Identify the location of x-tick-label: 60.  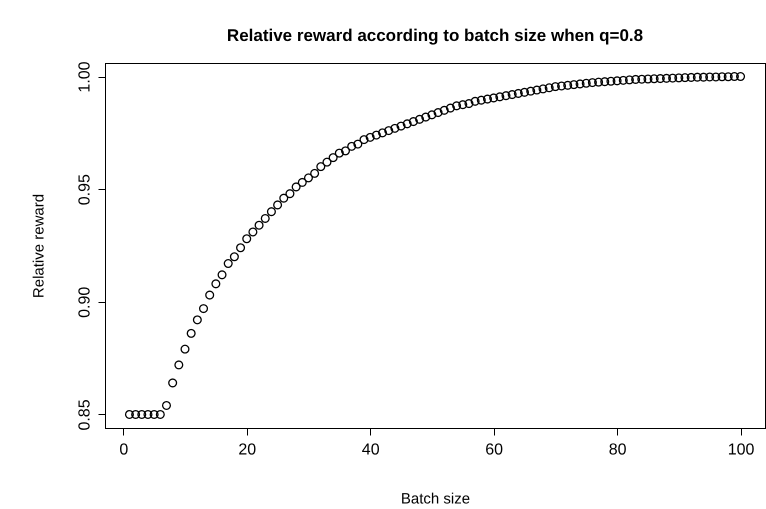
(494, 450).